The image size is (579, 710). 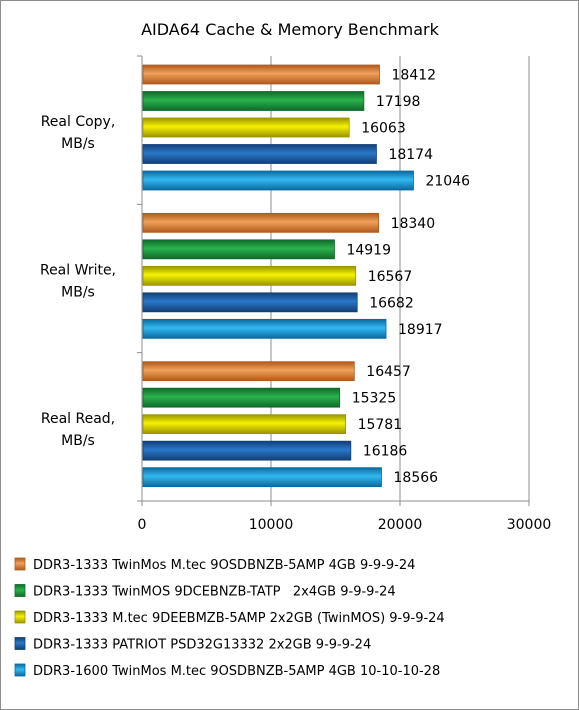 What do you see at coordinates (420, 330) in the screenshot?
I see `data-label: 18917` at bounding box center [420, 330].